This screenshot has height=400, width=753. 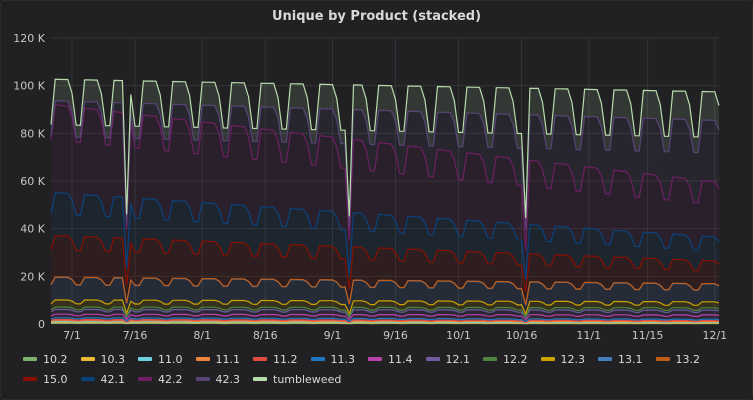 I want to click on series-line-12.1, so click(x=385, y=313).